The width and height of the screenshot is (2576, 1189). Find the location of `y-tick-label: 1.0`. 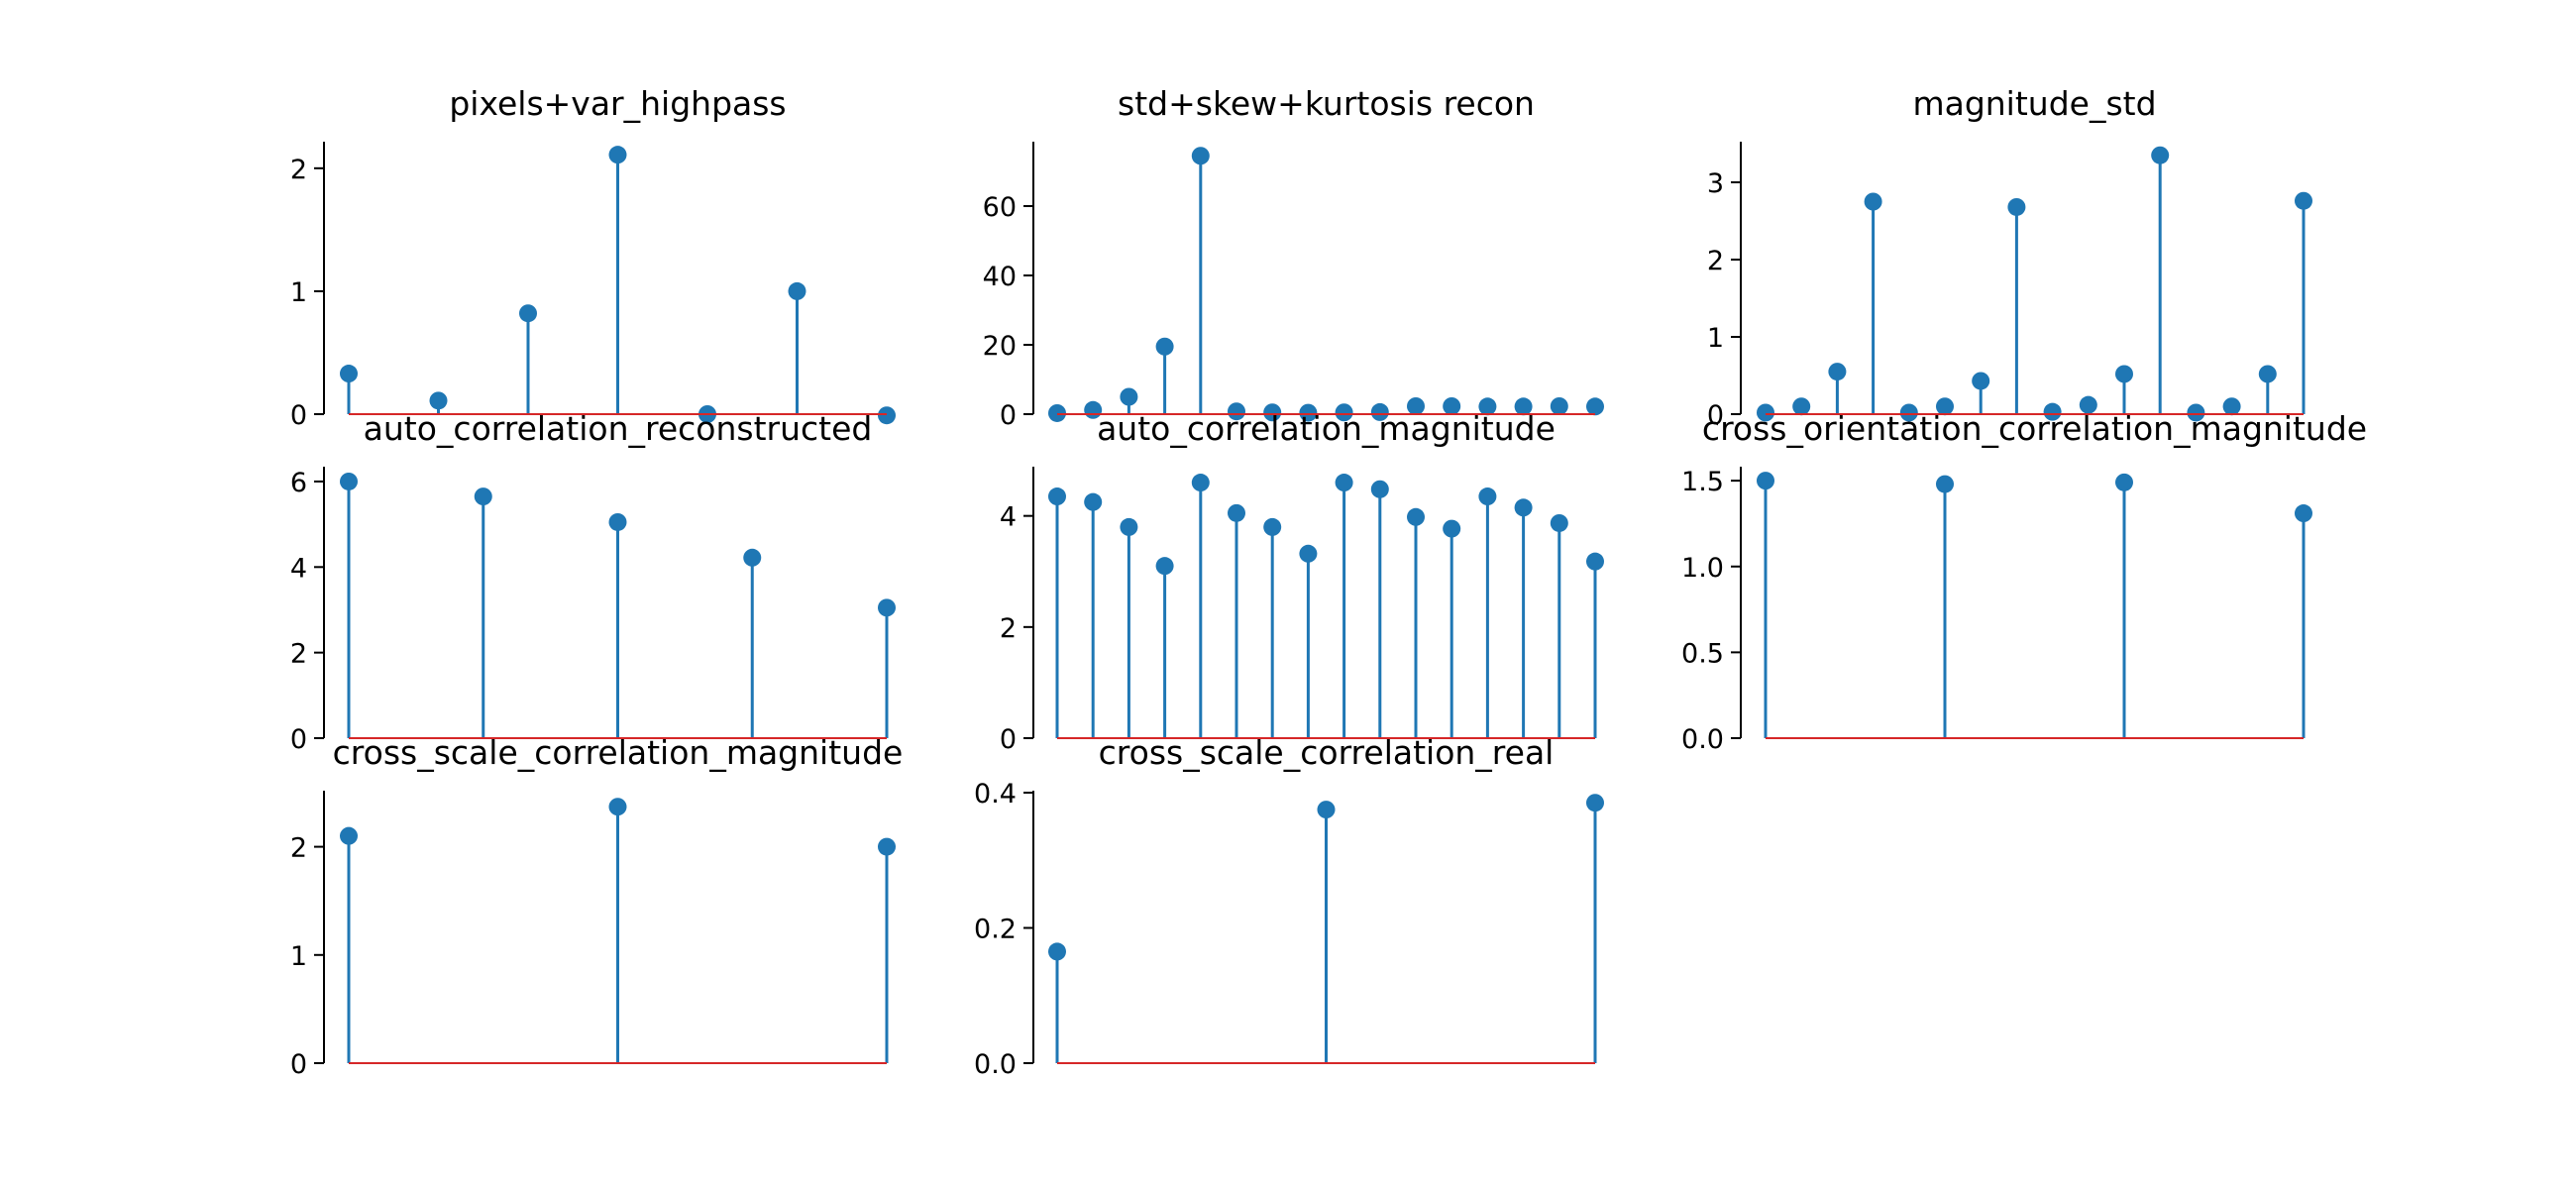

y-tick-label: 1.0 is located at coordinates (1702, 568).